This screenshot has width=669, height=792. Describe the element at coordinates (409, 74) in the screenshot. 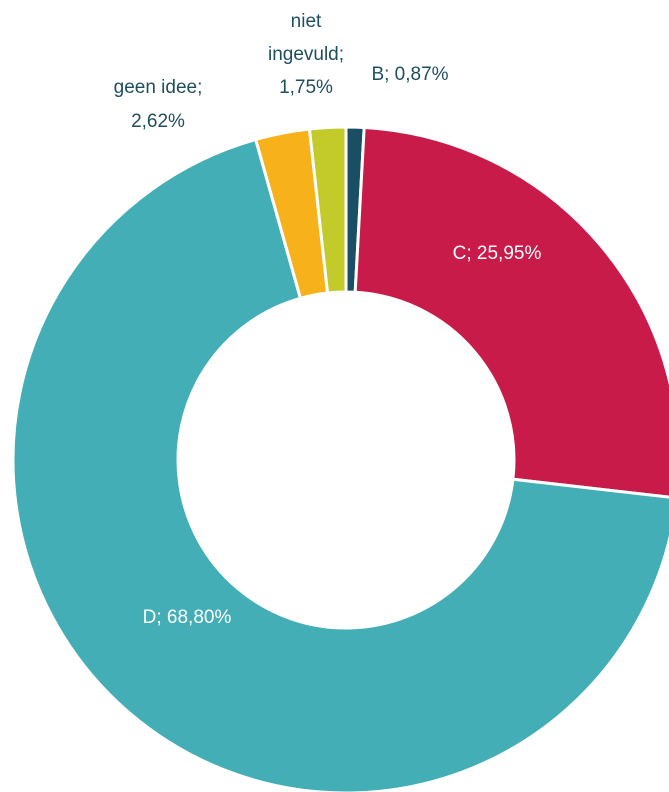

I see `data-label: B; 0,87%` at that location.